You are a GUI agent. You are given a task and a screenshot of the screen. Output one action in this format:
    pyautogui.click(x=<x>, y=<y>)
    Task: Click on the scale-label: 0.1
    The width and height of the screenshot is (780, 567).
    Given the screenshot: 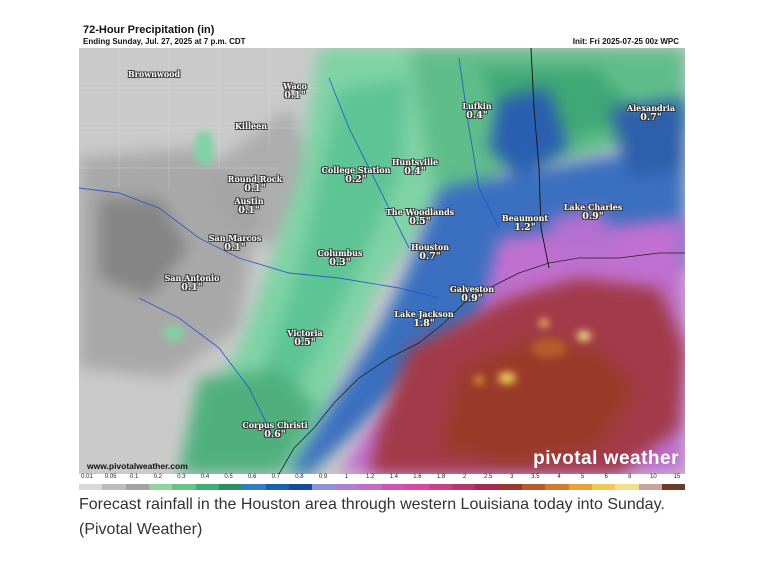 What is the action you would take?
    pyautogui.click(x=134, y=477)
    